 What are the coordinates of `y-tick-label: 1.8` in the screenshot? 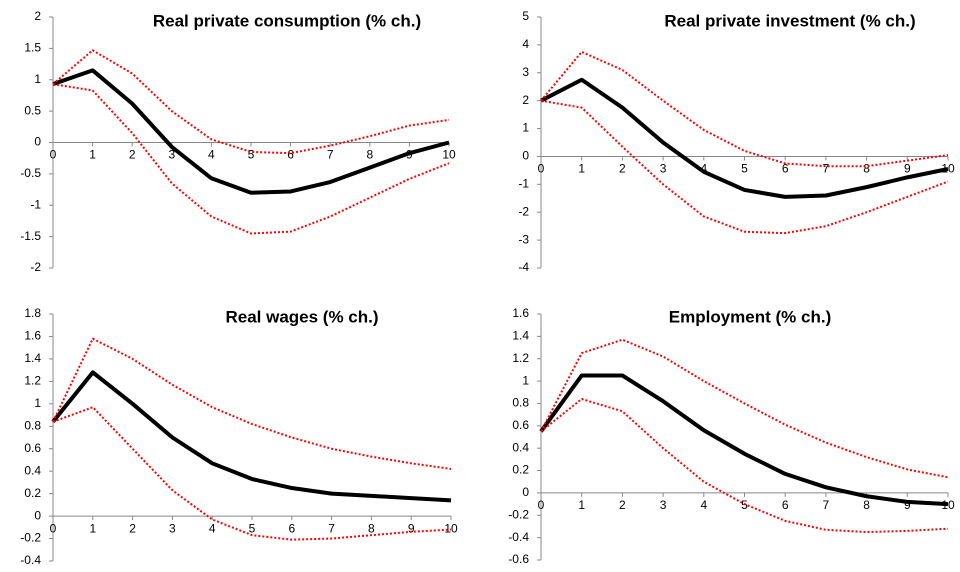 It's located at (32, 313).